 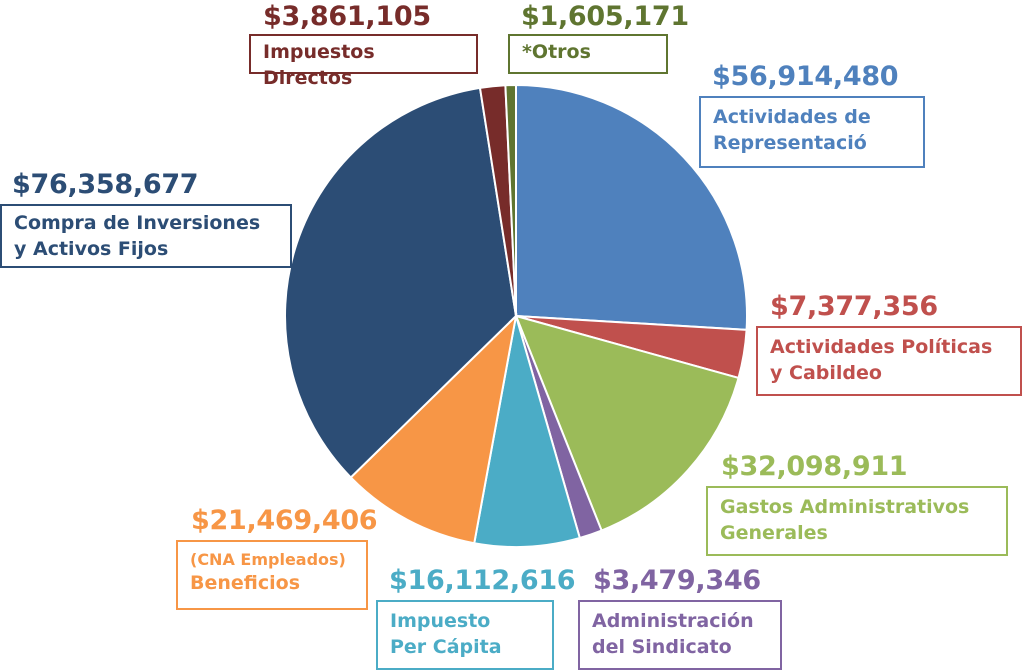 I want to click on pie-slice-impuesto-per-capita, so click(x=527, y=431).